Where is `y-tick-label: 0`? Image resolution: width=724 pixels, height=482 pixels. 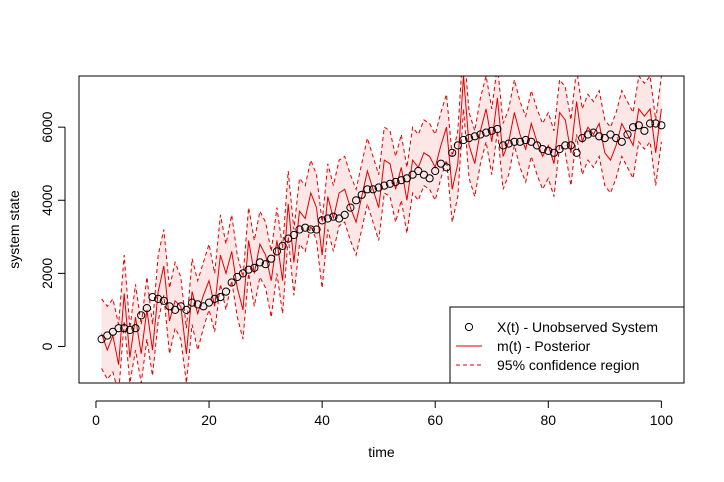
y-tick-label: 0 is located at coordinates (47, 346).